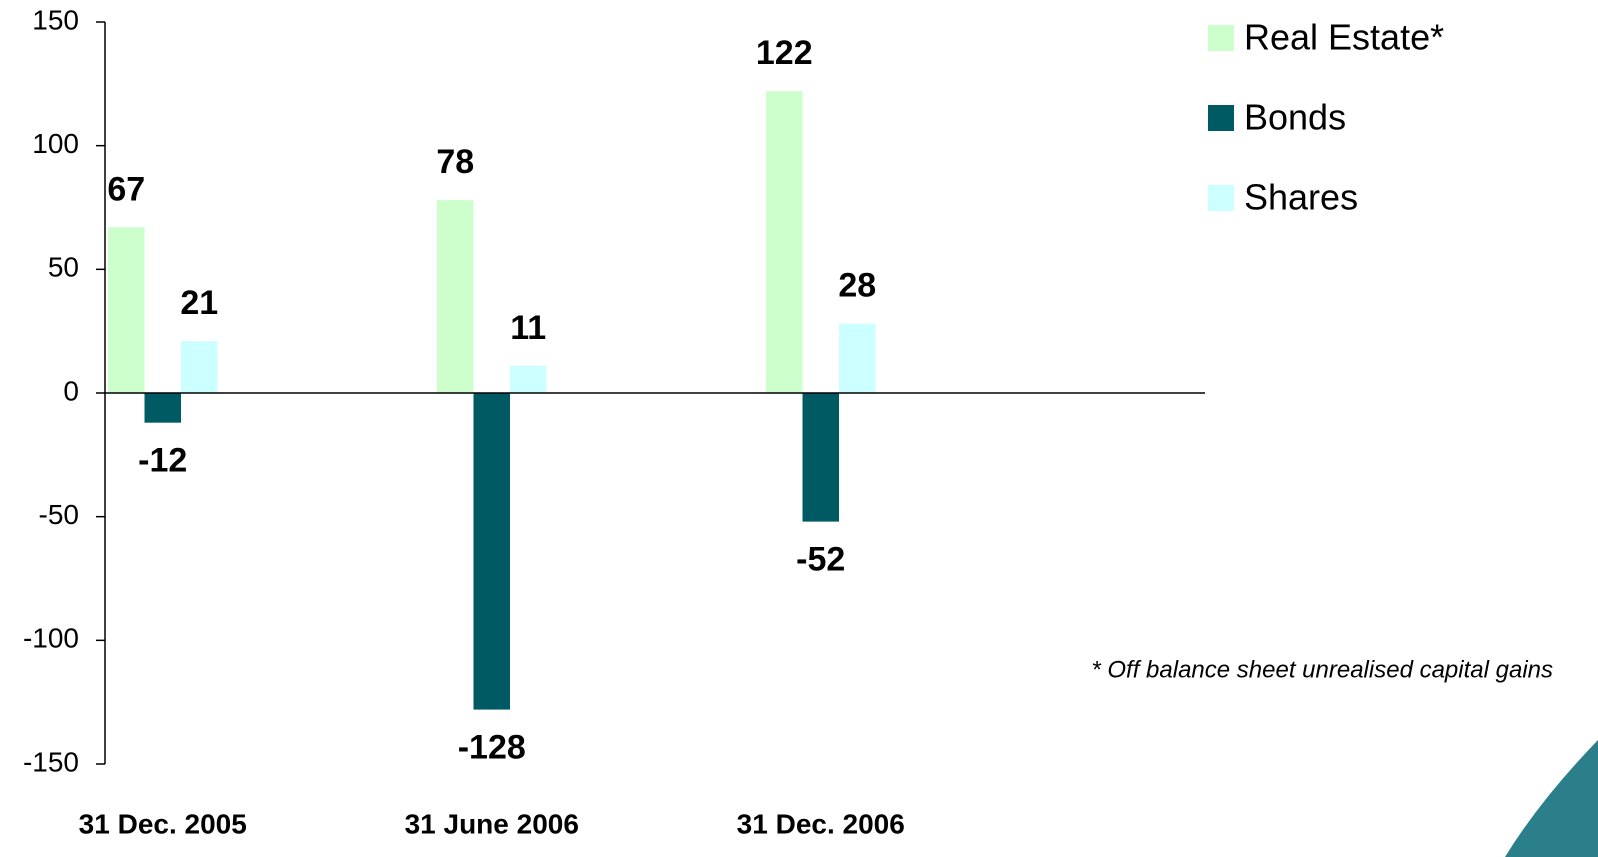 The image size is (1598, 857). I want to click on legend-label: Real Estate*, so click(1344, 37).